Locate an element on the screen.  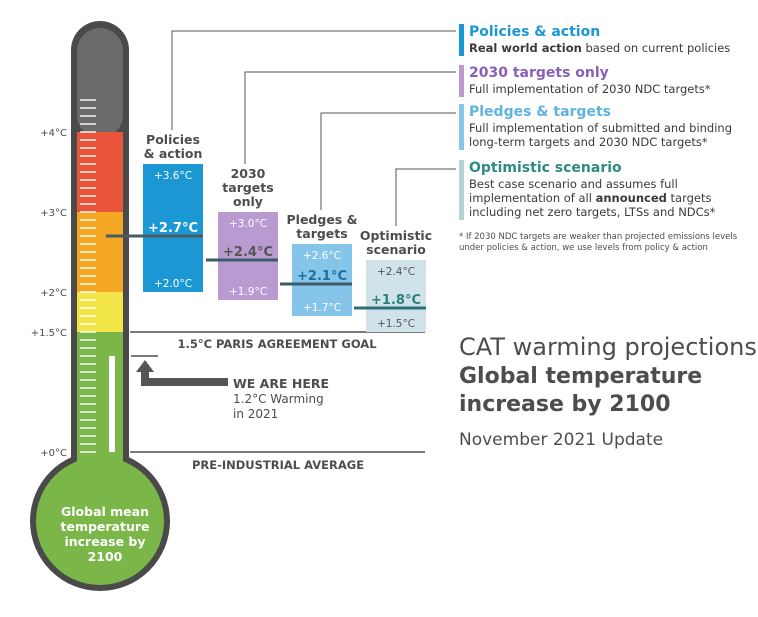
scenario-central-label: +2.7°C is located at coordinates (173, 228).